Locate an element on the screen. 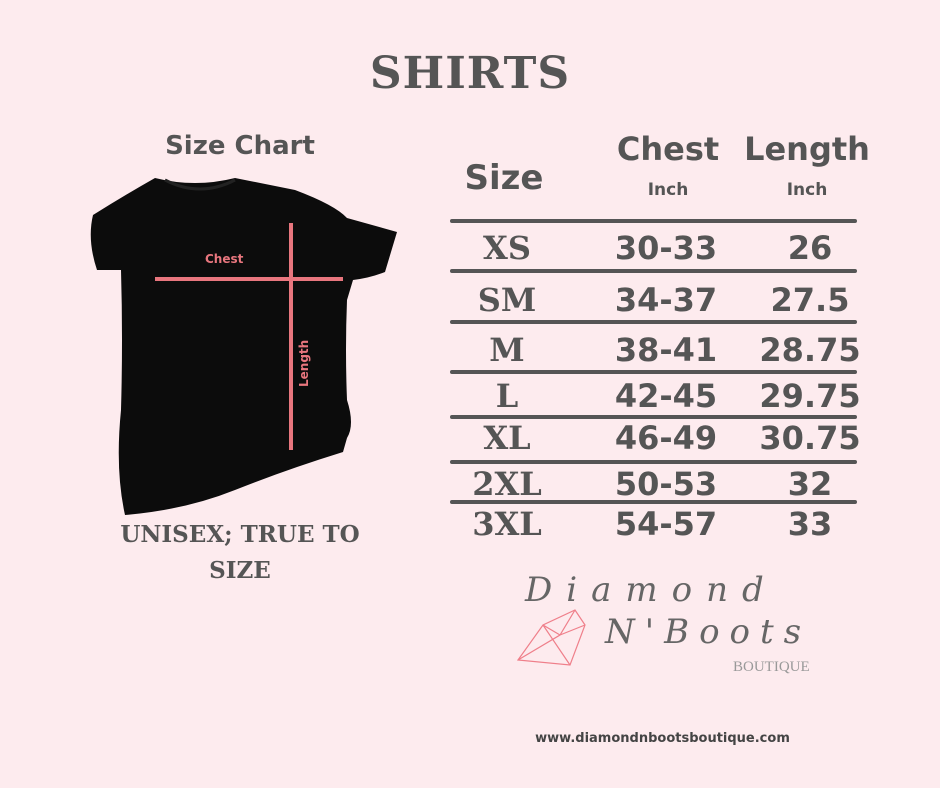 The height and width of the screenshot is (788, 940). length-cell: 29.75 is located at coordinates (810, 396).